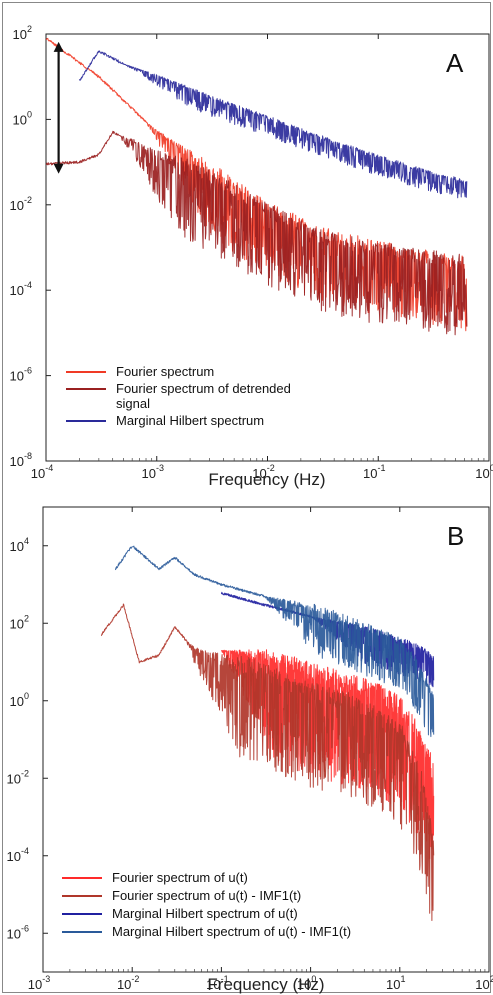 The image size is (493, 995). I want to click on panel-label-a: A, so click(455, 63).